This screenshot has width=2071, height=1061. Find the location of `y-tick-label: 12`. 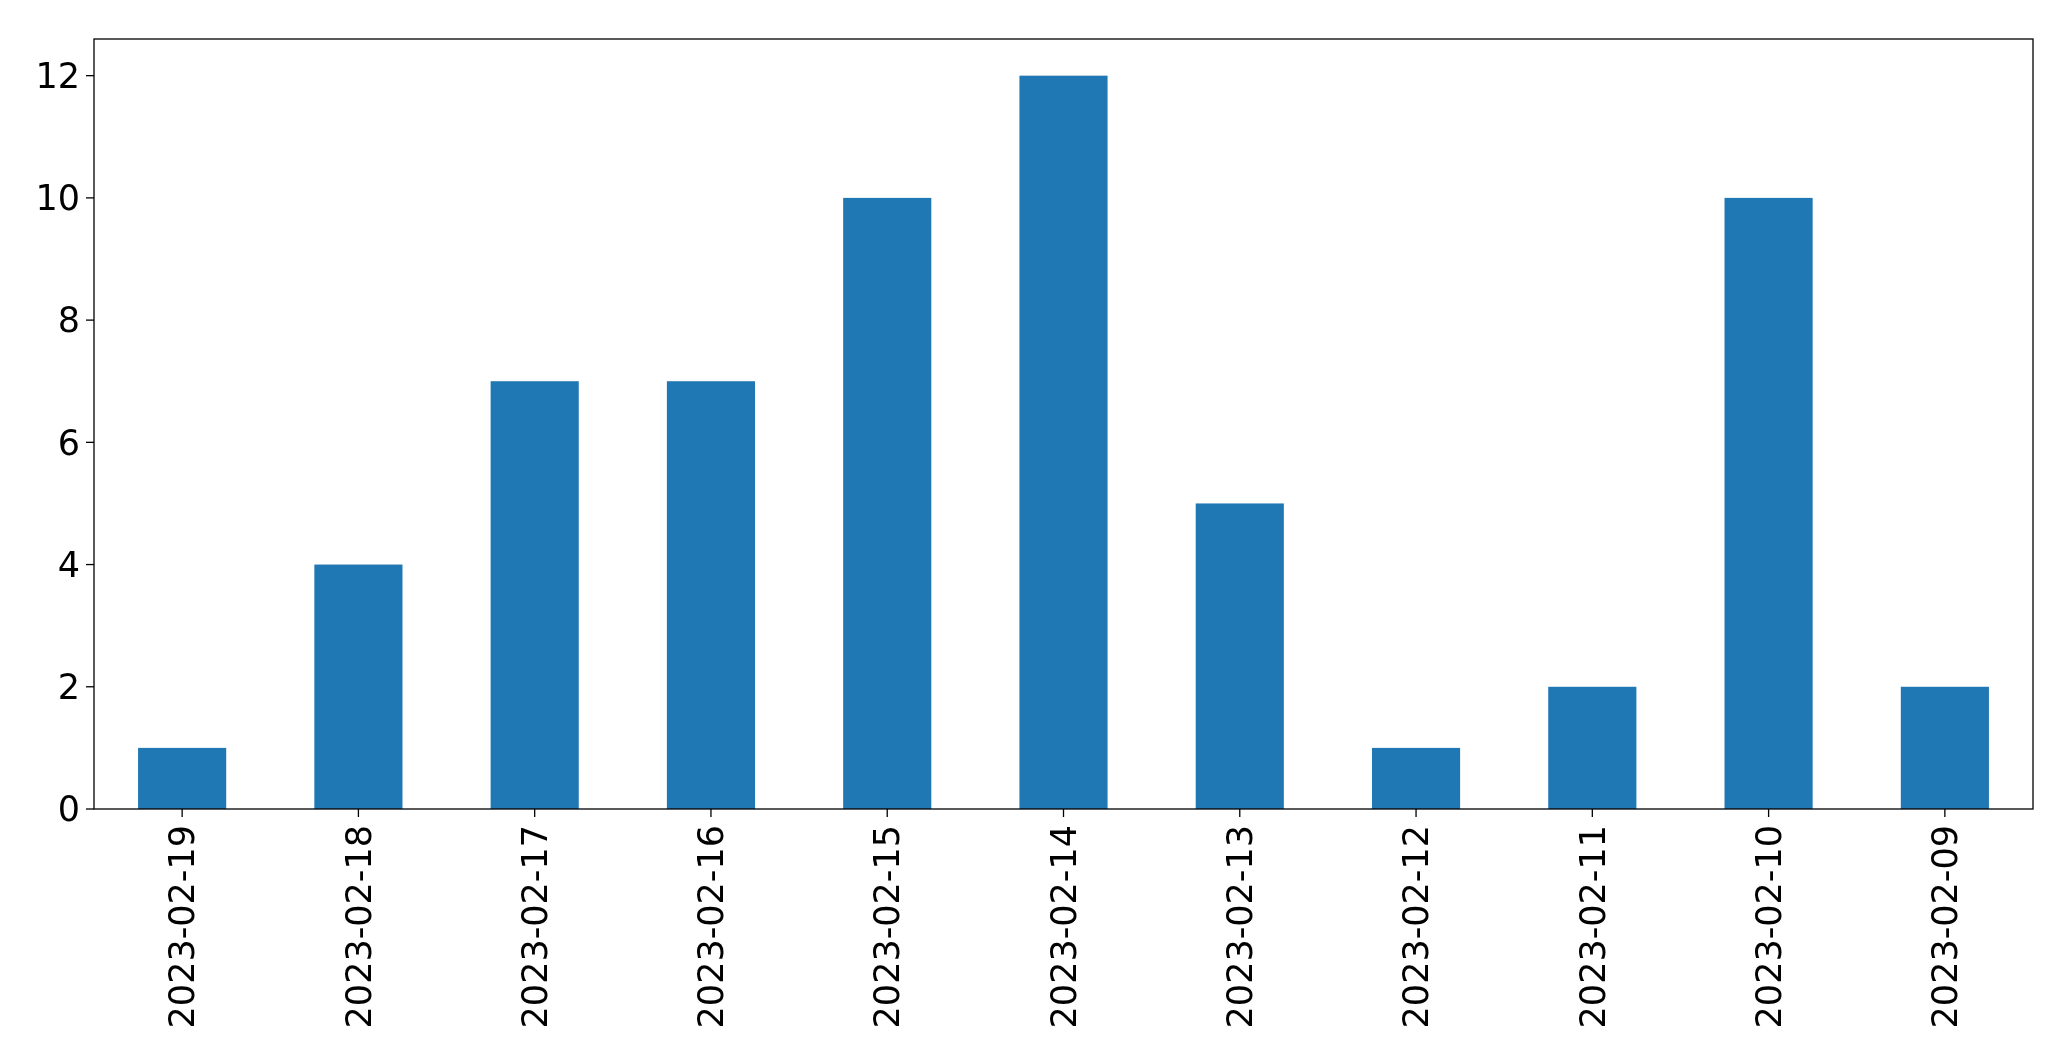

y-tick-label: 12 is located at coordinates (57, 75).